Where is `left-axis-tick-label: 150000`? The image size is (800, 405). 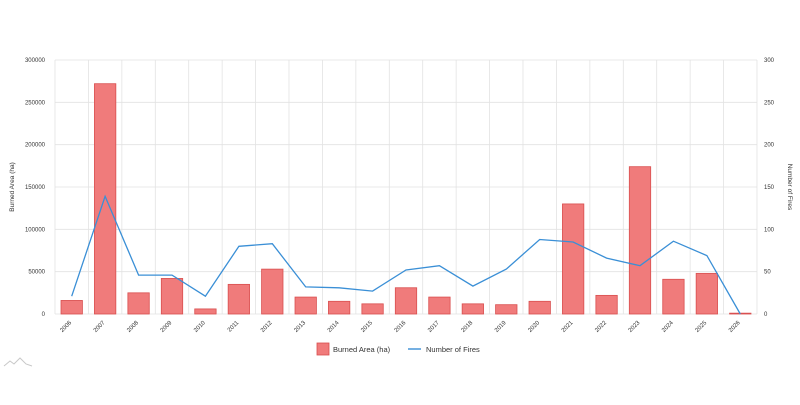 left-axis-tick-label: 150000 is located at coordinates (35, 188).